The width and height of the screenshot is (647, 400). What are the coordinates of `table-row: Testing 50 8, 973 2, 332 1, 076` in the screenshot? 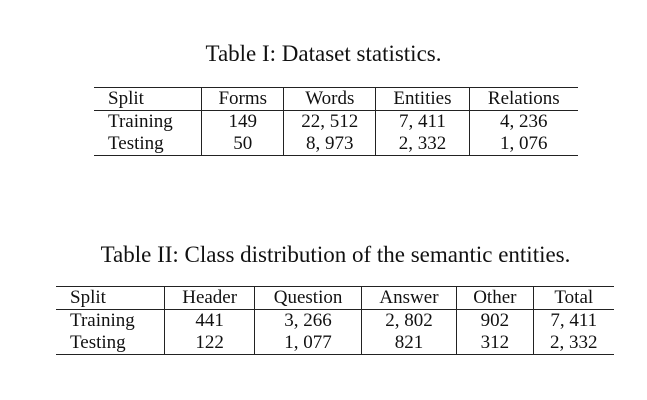 It's located at (336, 144).